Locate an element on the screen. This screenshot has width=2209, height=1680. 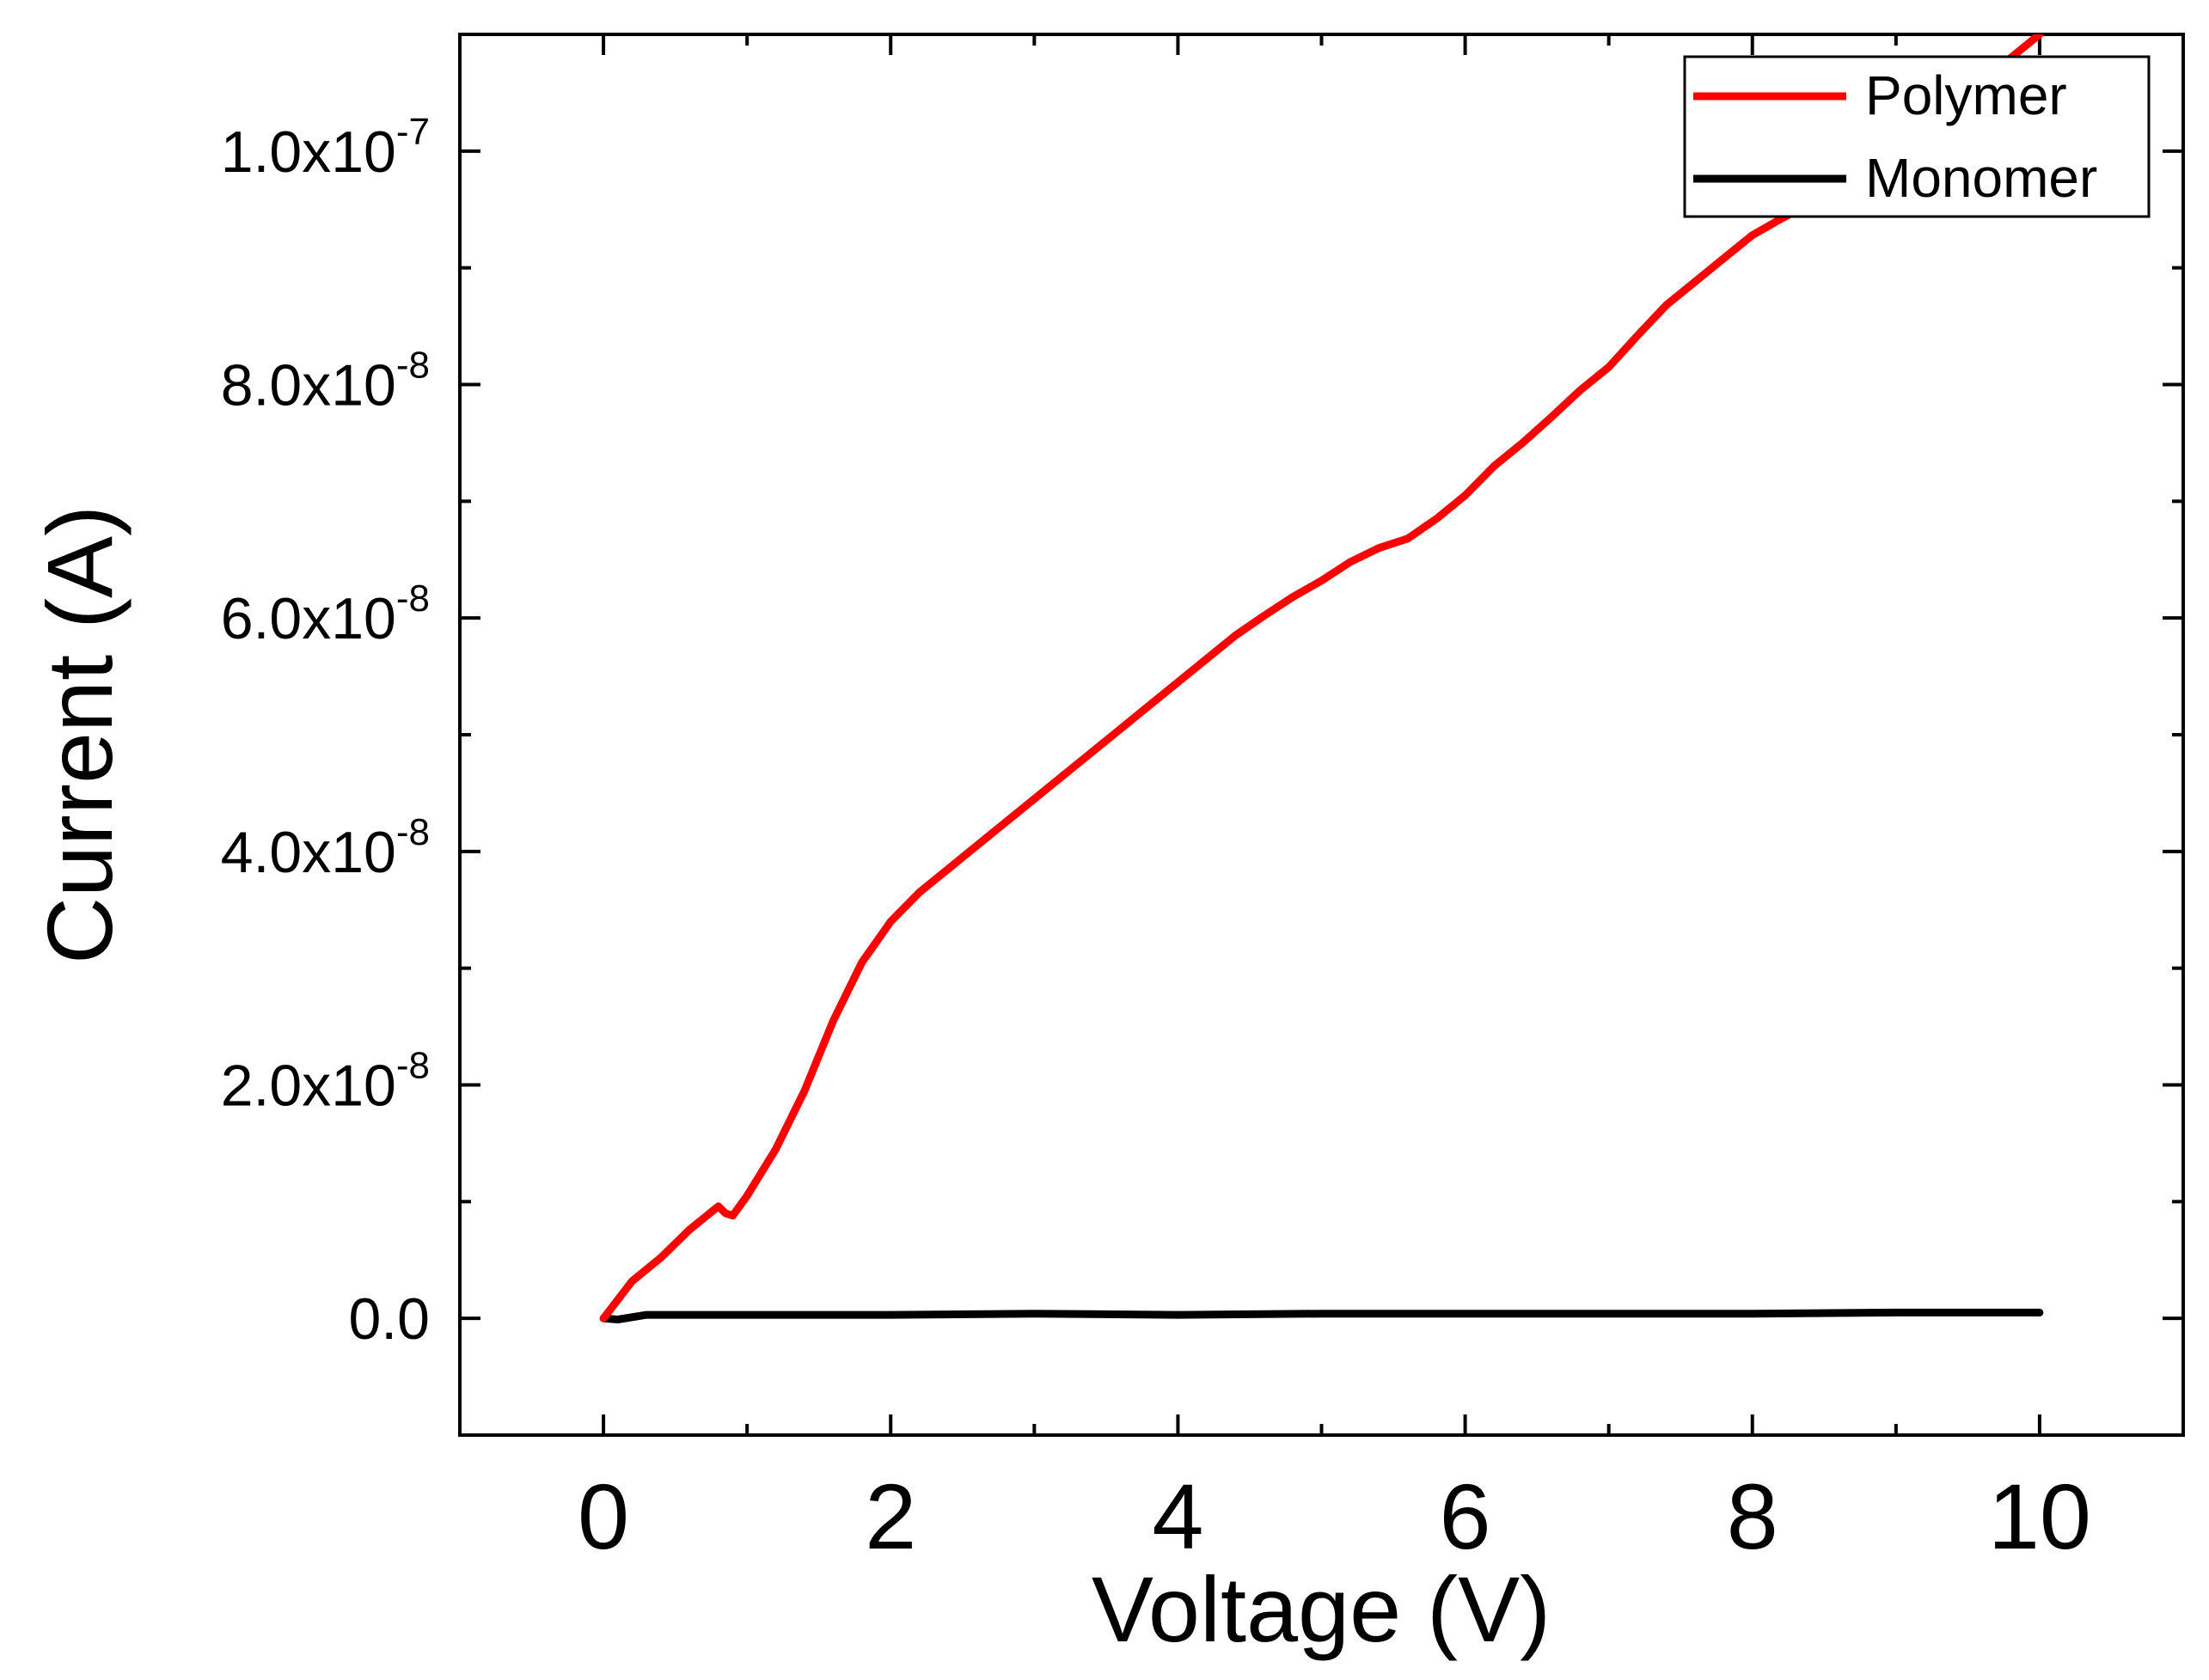
x-tick-label: 8 is located at coordinates (1753, 1516).